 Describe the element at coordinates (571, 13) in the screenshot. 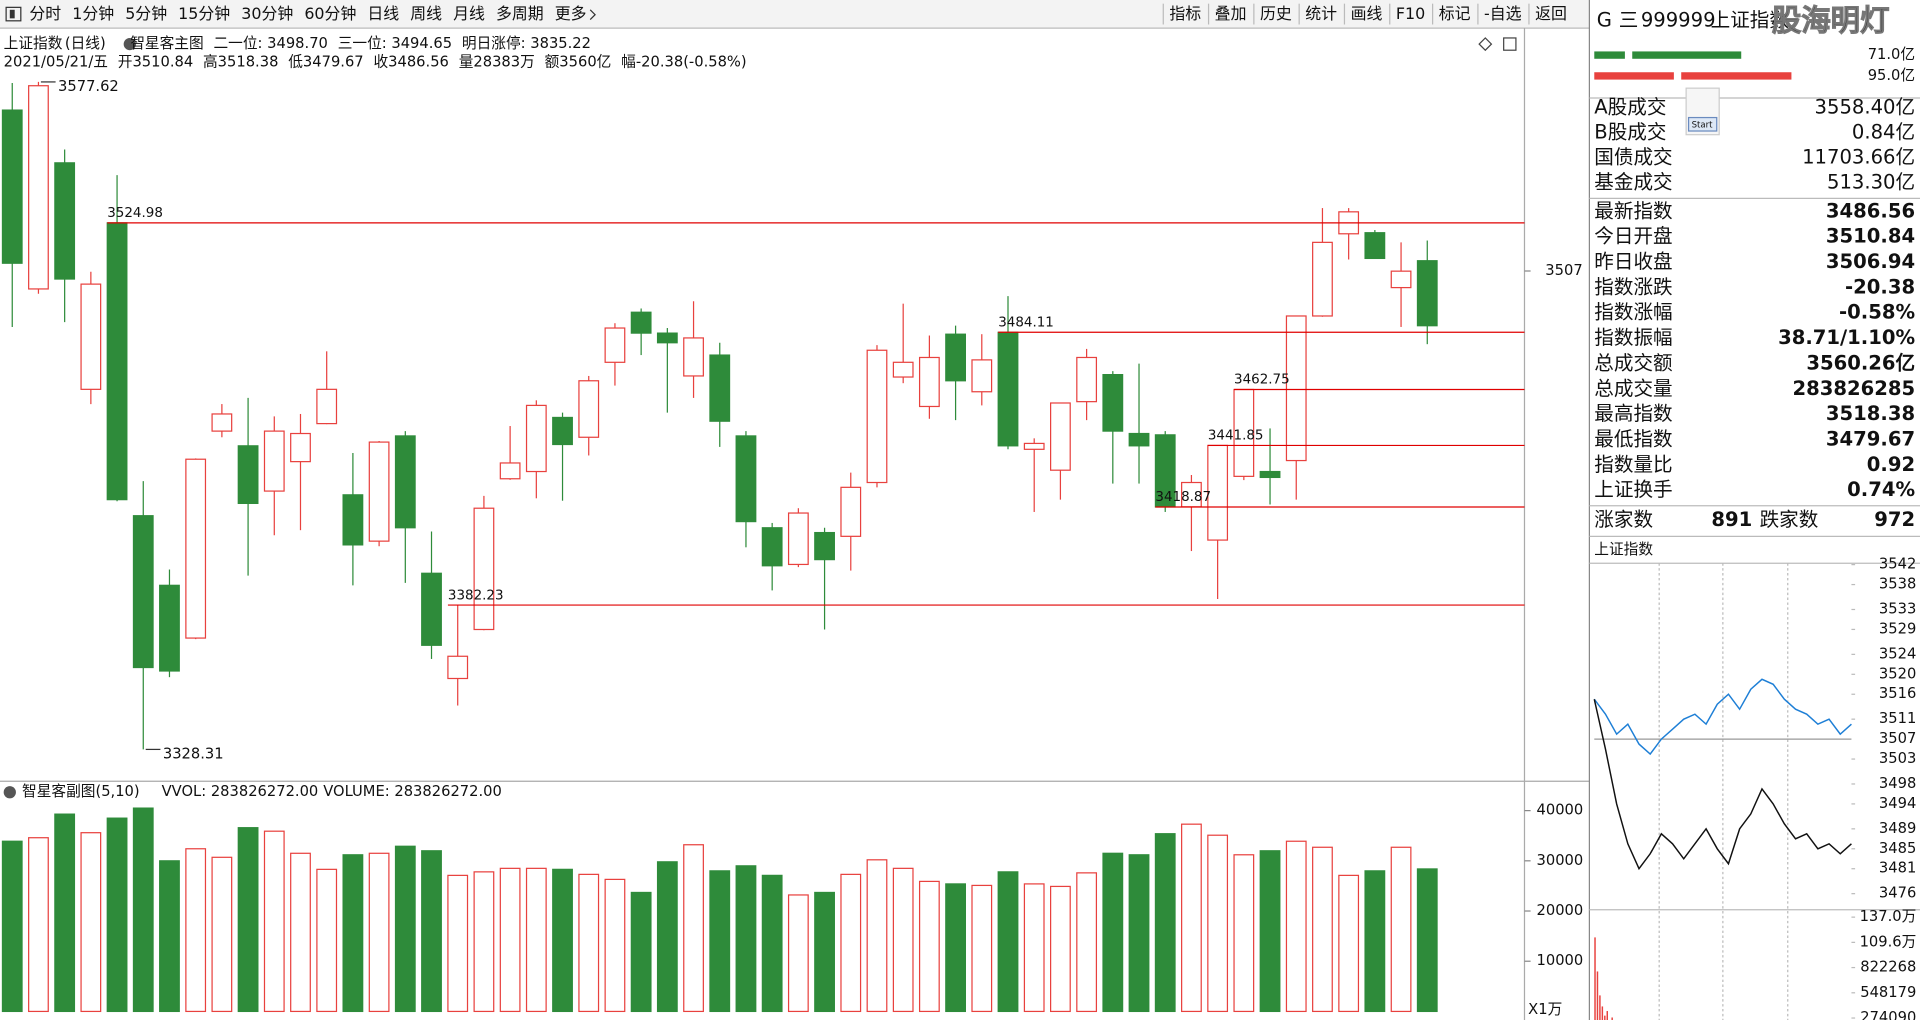

I see `period-button: 更多` at that location.